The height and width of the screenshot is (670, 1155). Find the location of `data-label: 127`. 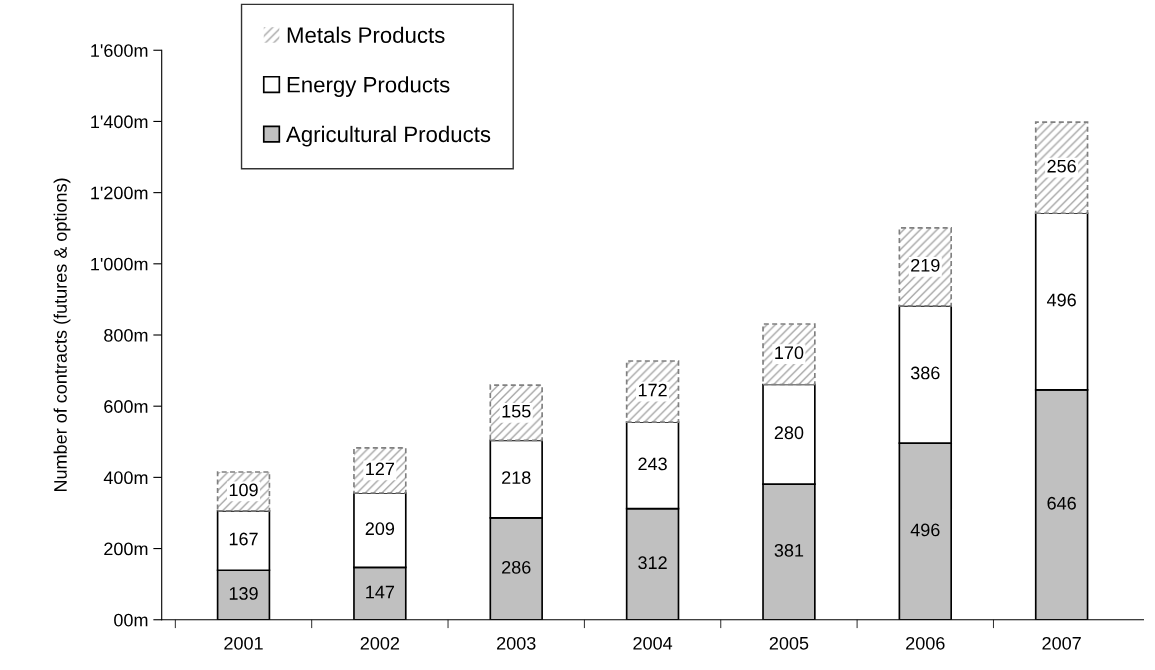

data-label: 127 is located at coordinates (380, 469).